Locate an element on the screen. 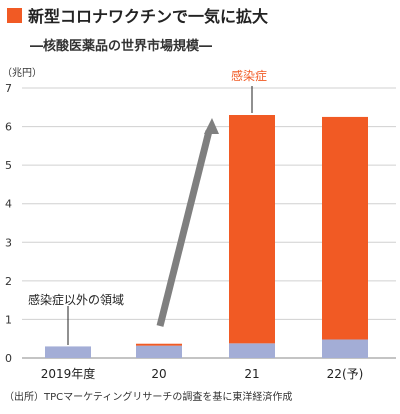  y-axis-ticks: 0 1 2 3 4 5 6 7 is located at coordinates (8, 223).